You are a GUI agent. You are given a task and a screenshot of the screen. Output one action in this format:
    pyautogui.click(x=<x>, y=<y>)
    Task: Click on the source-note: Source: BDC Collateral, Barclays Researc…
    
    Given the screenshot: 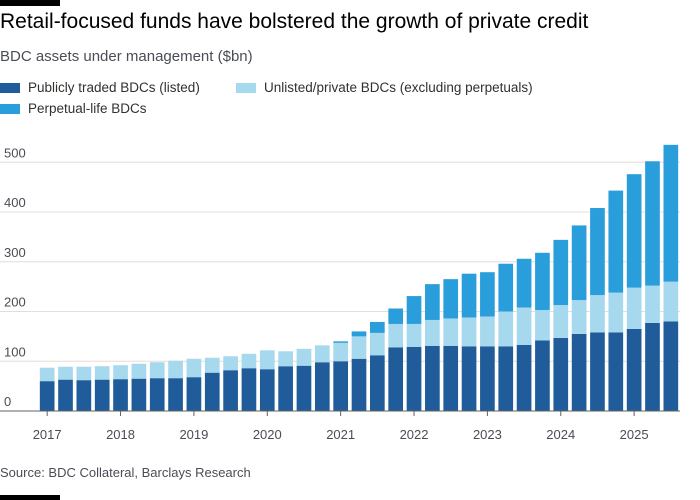 What is the action you would take?
    pyautogui.click(x=125, y=472)
    